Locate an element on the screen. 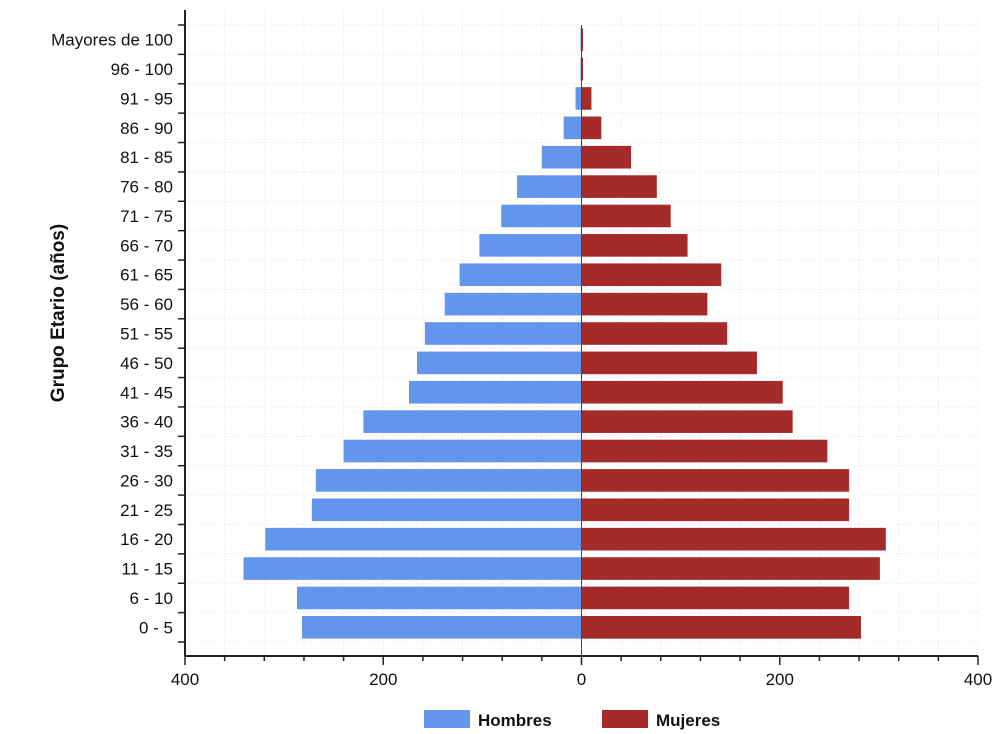 The height and width of the screenshot is (734, 999). category-label: 91 - 95 is located at coordinates (146, 98).